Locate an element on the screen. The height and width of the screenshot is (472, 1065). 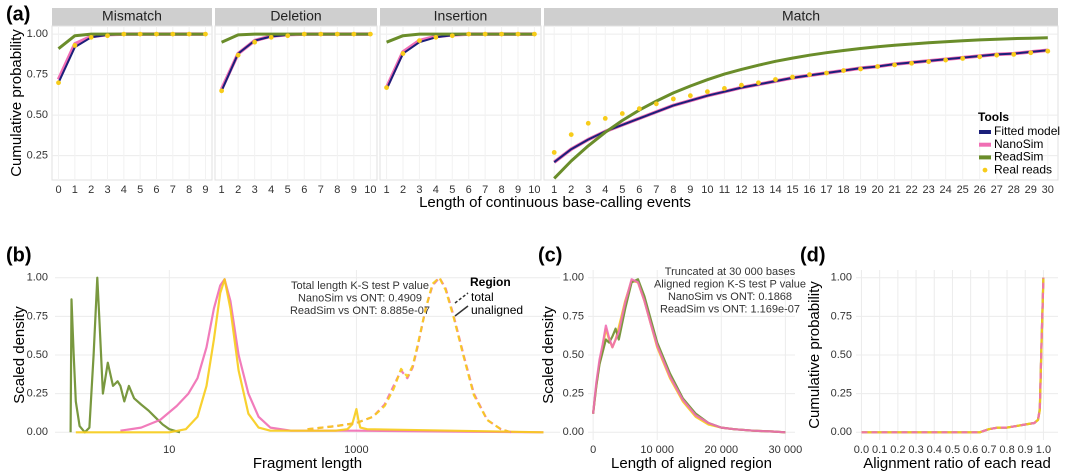
annotation: NanoSim vs ONT: 0.1868 is located at coordinates (730, 297).